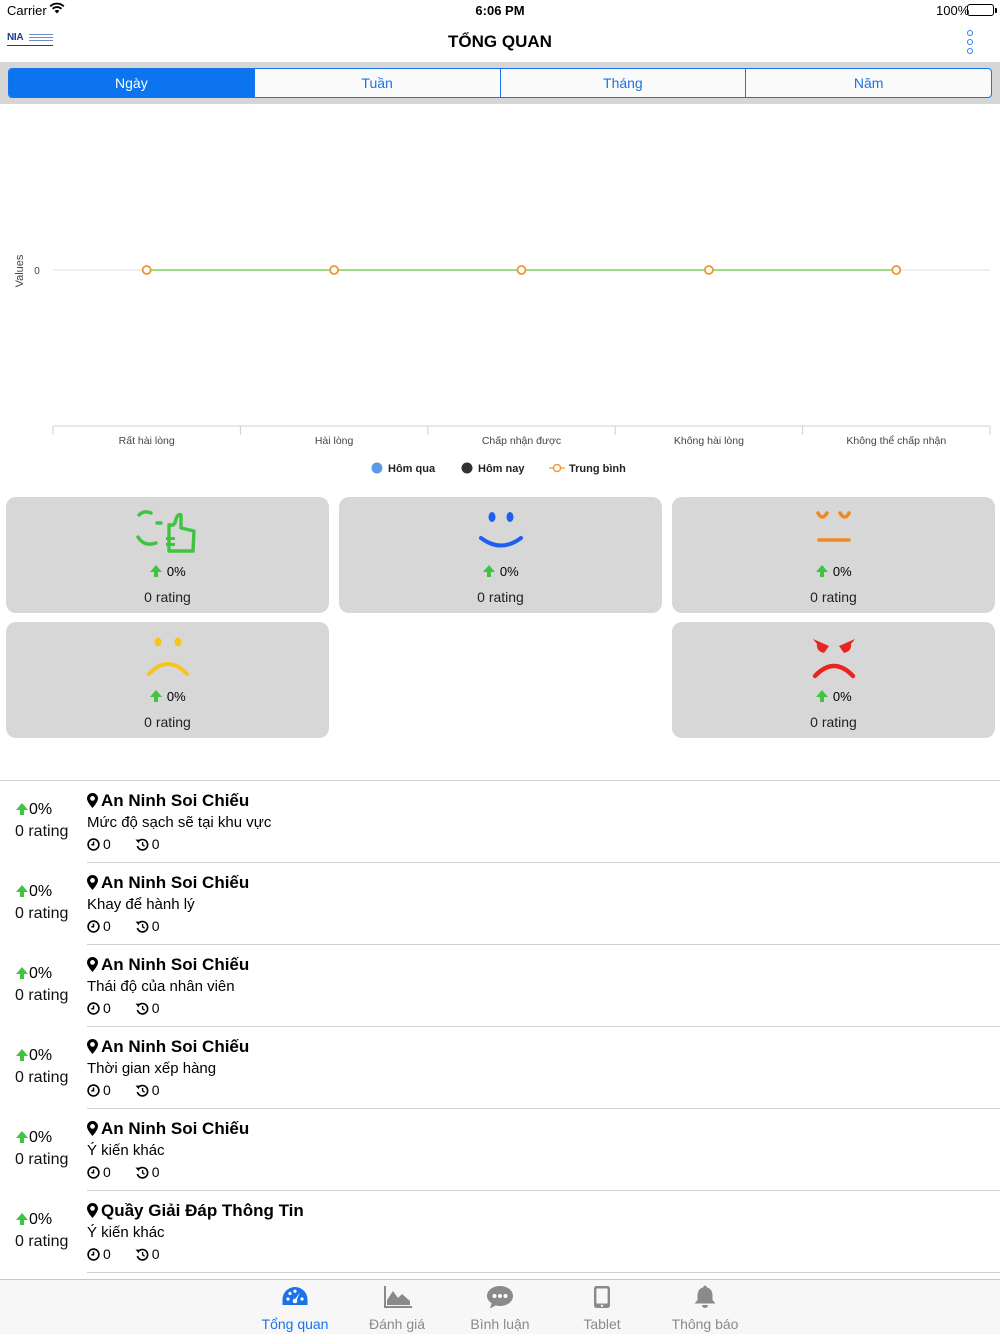 This screenshot has width=1000, height=1335. Describe the element at coordinates (20, 270) in the screenshot. I see `y-axis-label: Values` at that location.